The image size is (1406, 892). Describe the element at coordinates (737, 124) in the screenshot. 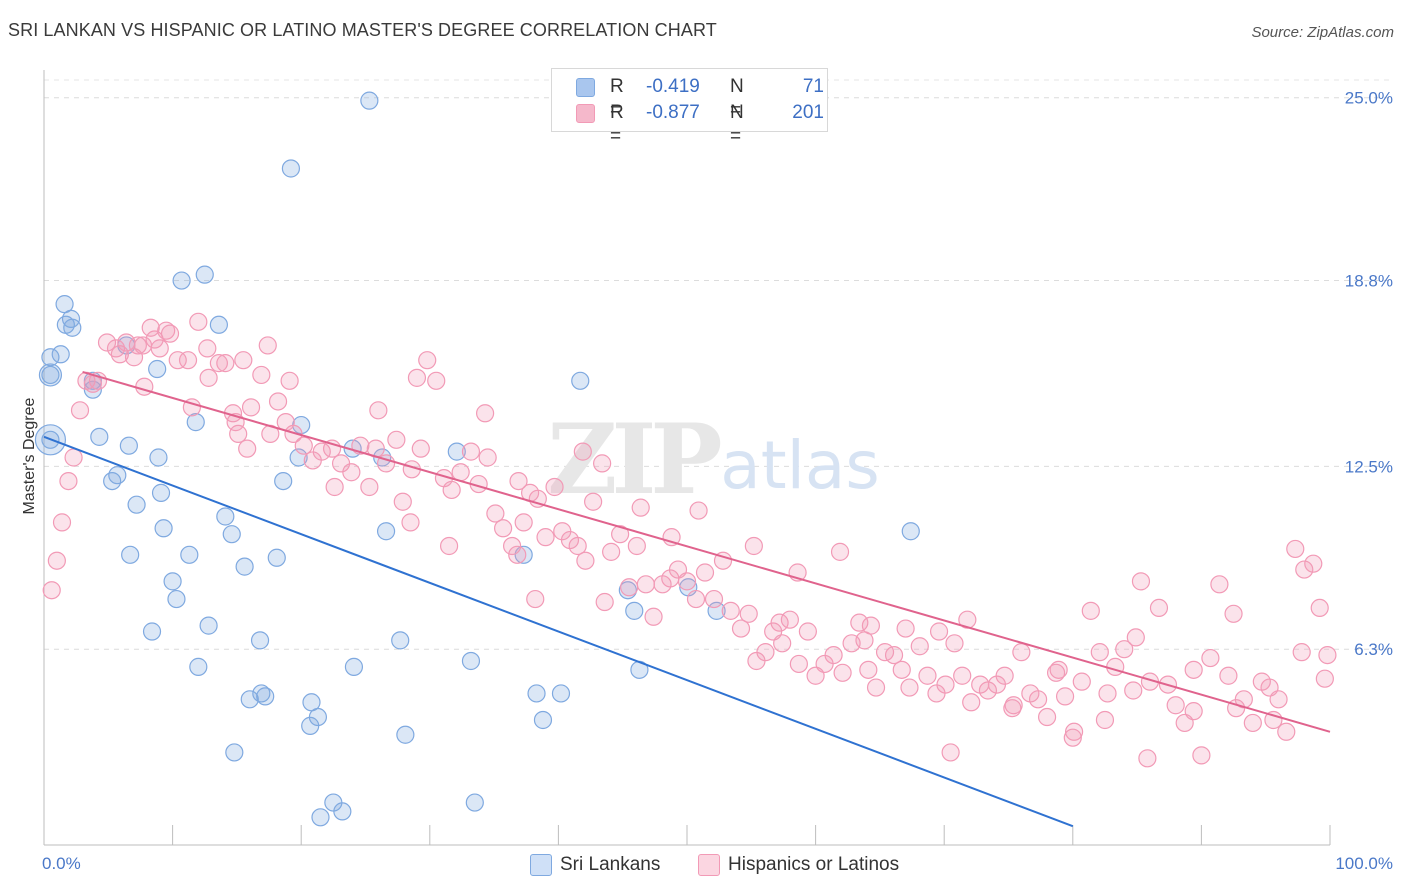

I see `legend-n-label: N =` at that location.